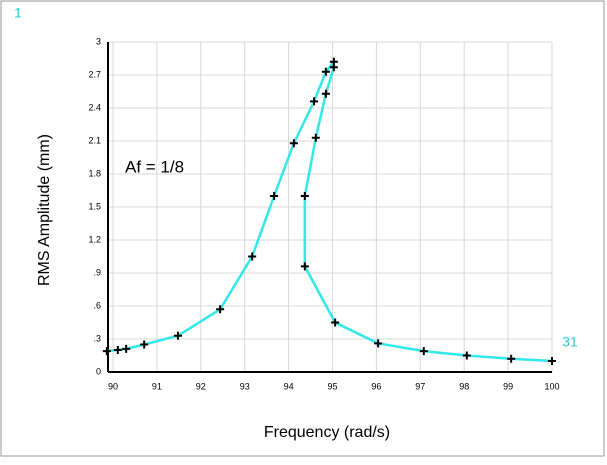 This screenshot has width=607, height=465. I want to click on x-tick-label: 96, so click(376, 386).